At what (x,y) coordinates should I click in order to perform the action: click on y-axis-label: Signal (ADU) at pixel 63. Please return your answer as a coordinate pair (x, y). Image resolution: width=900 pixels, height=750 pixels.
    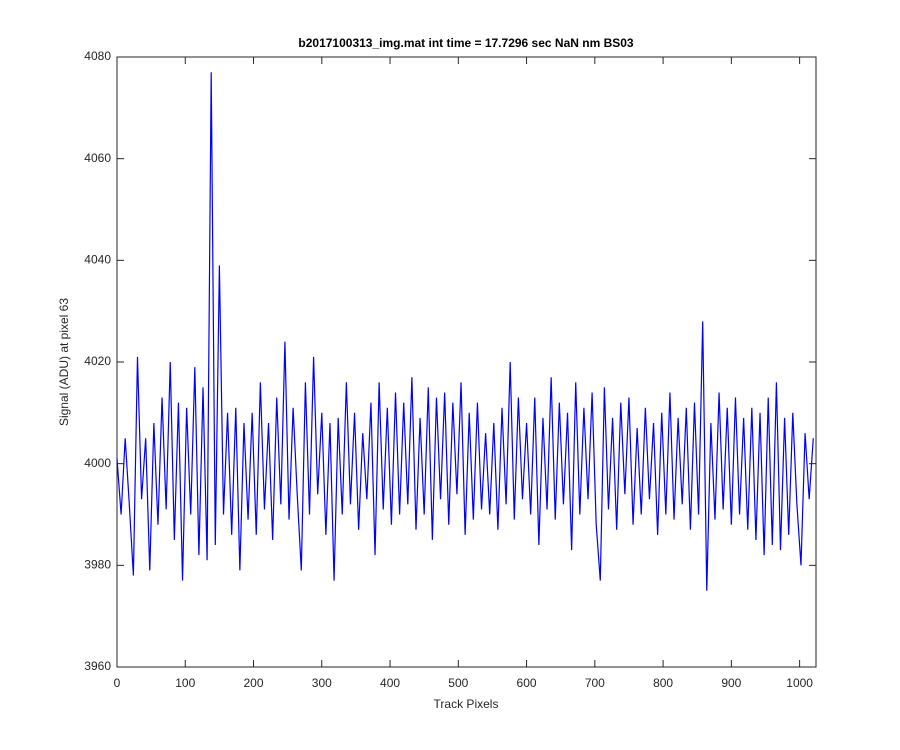
    Looking at the image, I should click on (64, 362).